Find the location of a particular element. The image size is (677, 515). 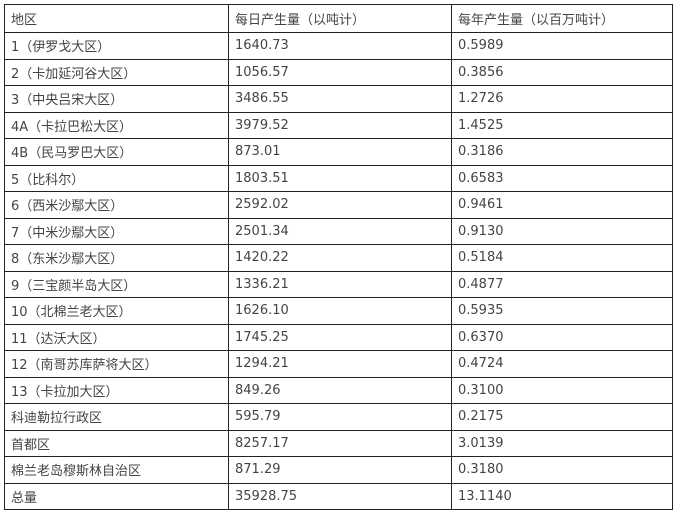

cell-region: 6（西米沙鄢大区） is located at coordinates (116, 205).